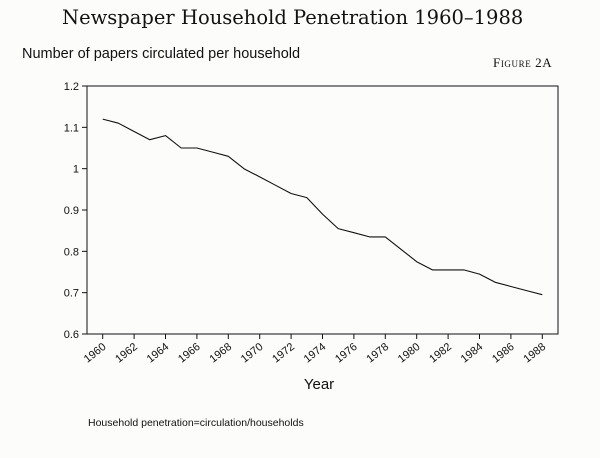 This screenshot has width=600, height=458. Describe the element at coordinates (71, 294) in the screenshot. I see `y-tick-label: 0.7` at that location.